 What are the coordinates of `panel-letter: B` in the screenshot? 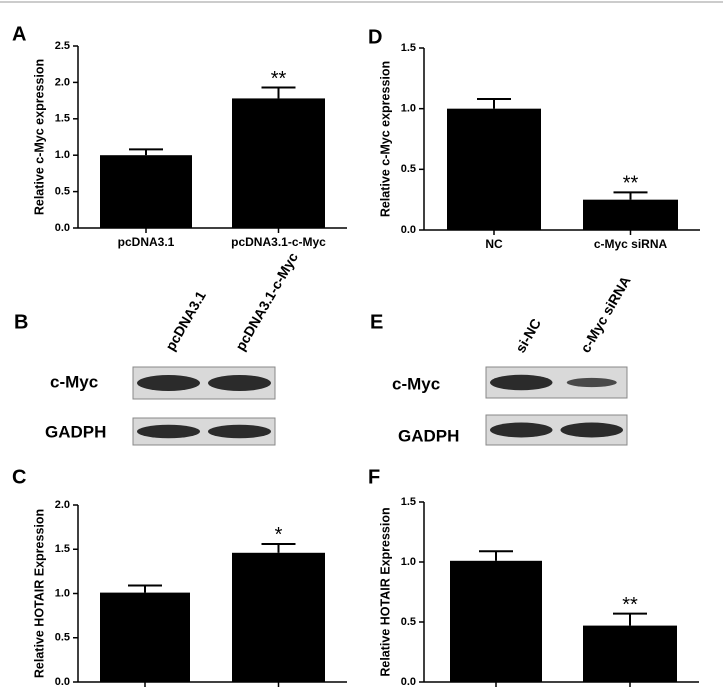 It's located at (21, 322).